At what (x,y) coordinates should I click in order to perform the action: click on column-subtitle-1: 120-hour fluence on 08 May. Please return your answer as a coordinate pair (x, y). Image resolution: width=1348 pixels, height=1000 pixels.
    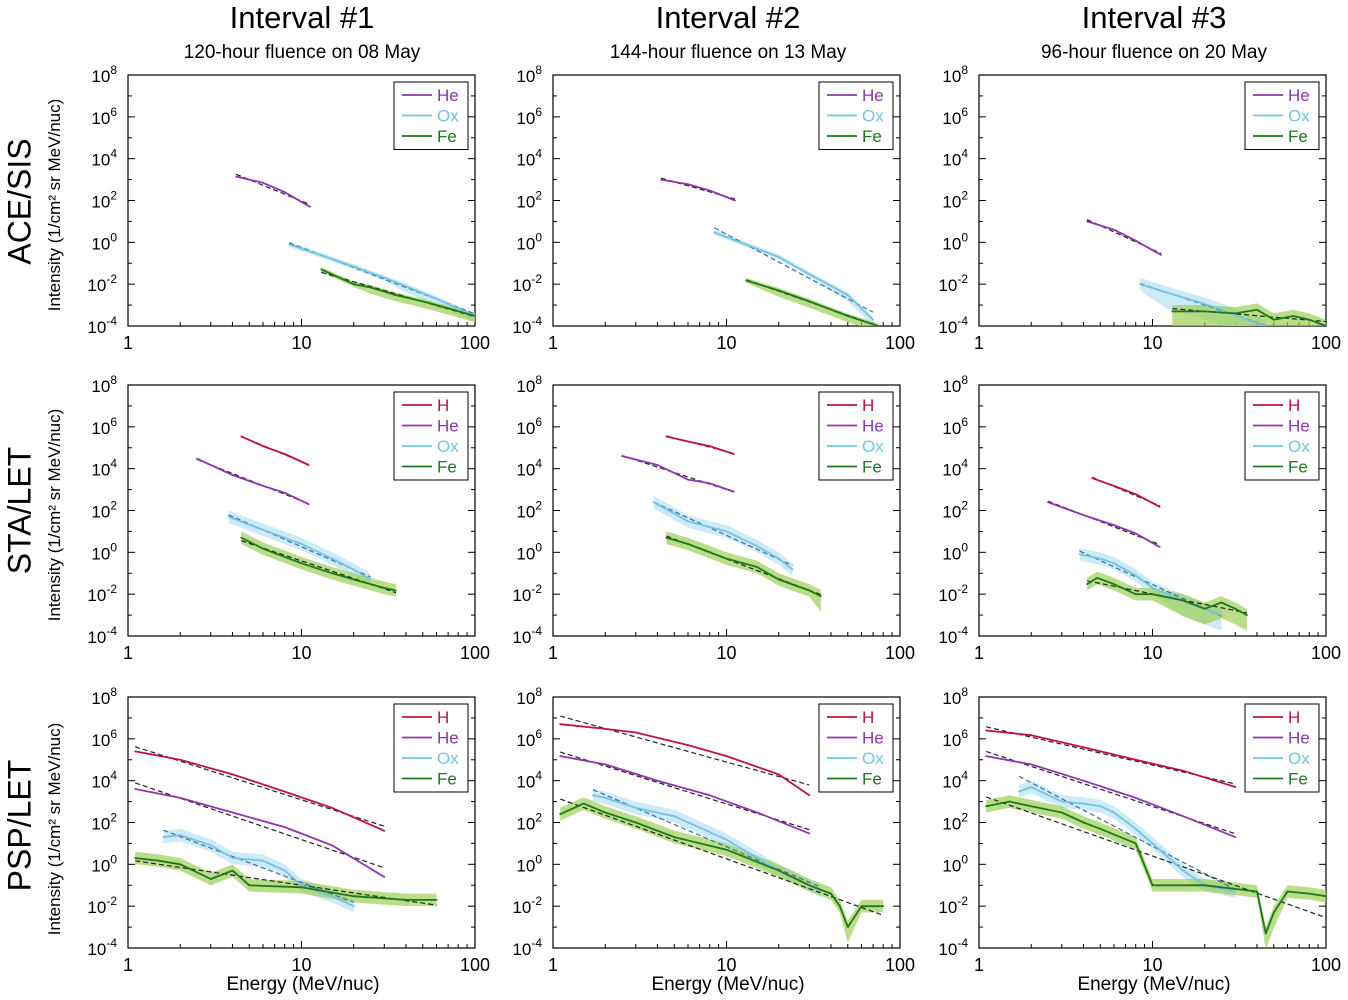
    Looking at the image, I should click on (302, 52).